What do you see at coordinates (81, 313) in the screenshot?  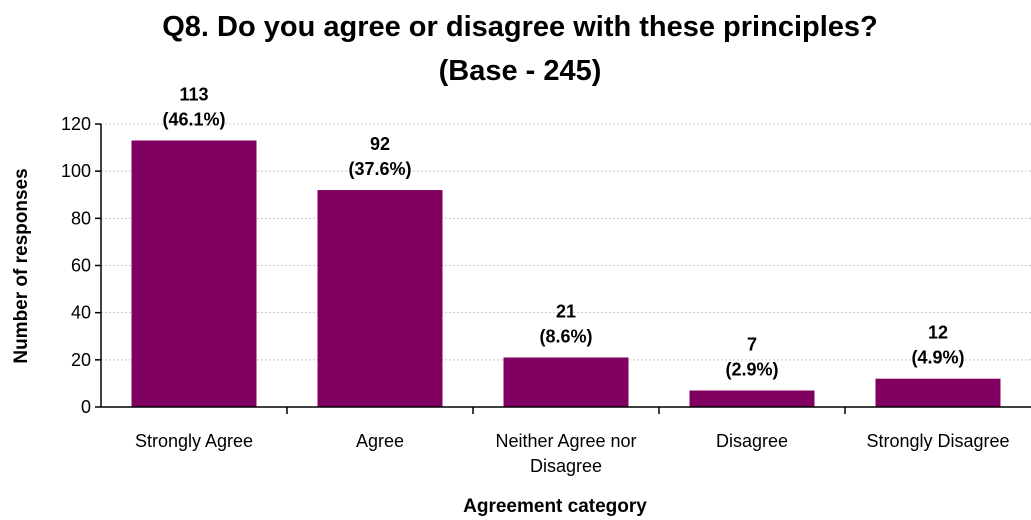 I see `y-tick-label: 40` at bounding box center [81, 313].